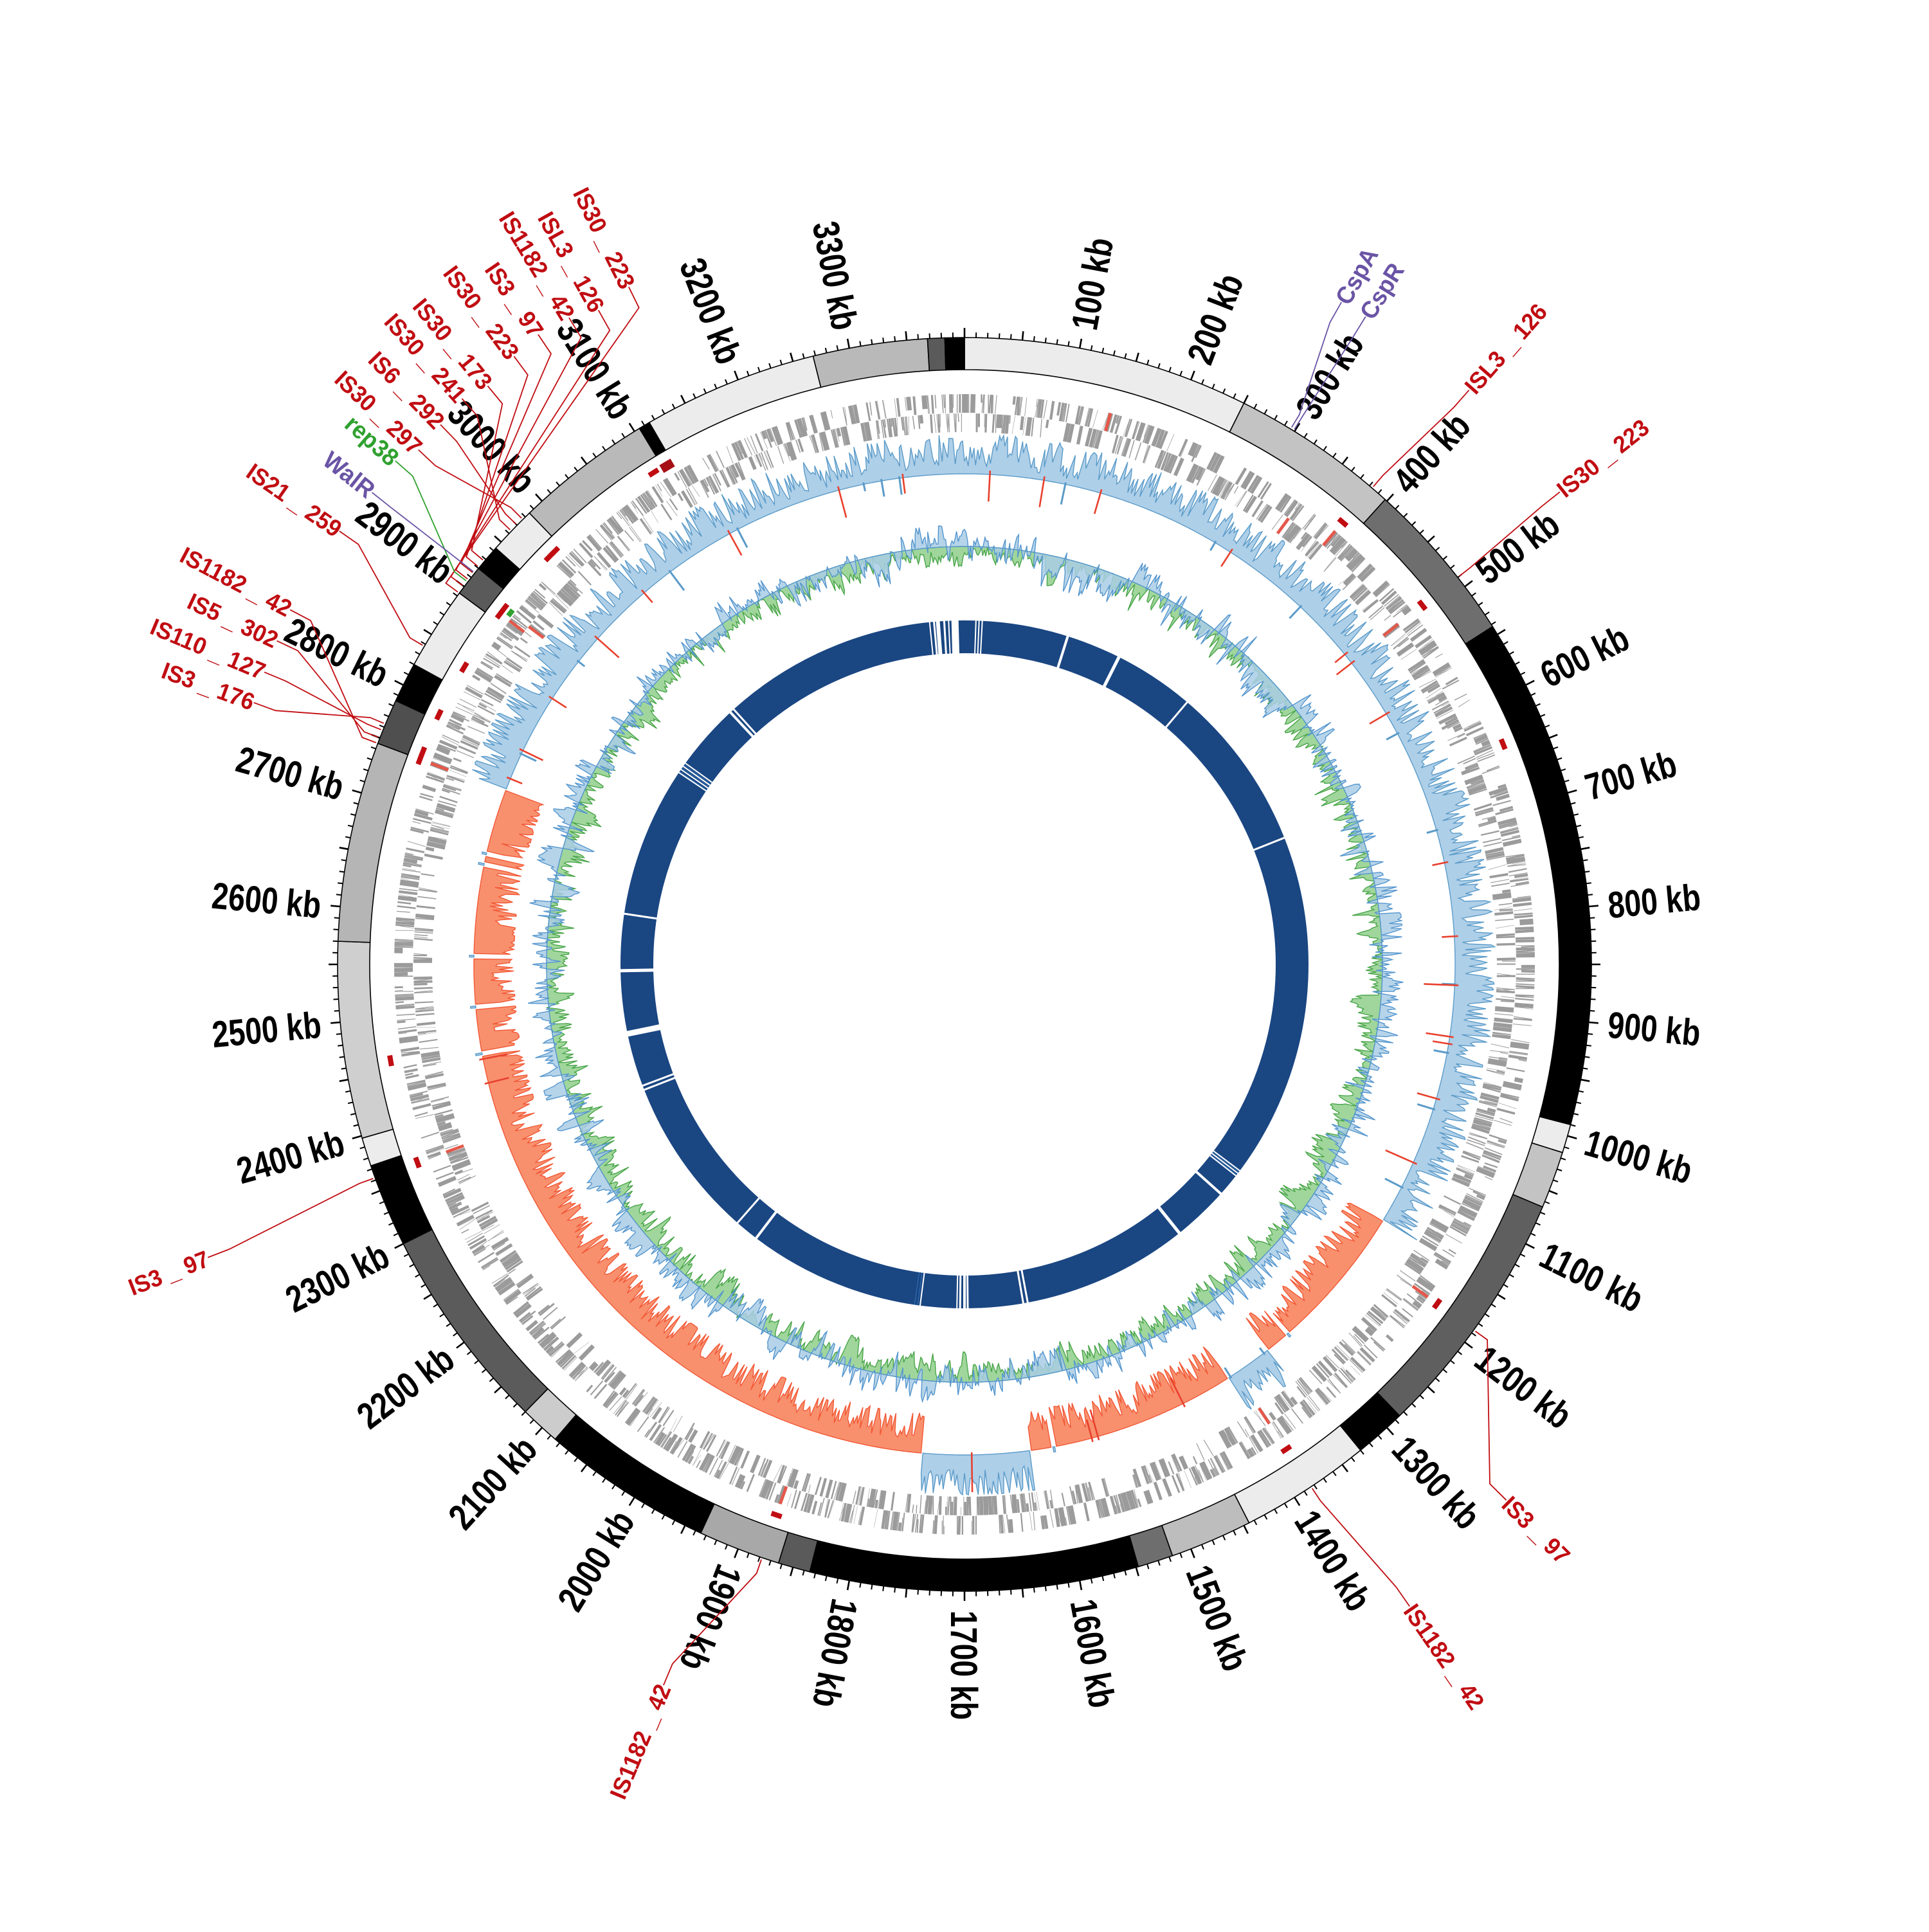  Describe the element at coordinates (1654, 901) in the screenshot. I see `svg-text: 800 kb` at that location.